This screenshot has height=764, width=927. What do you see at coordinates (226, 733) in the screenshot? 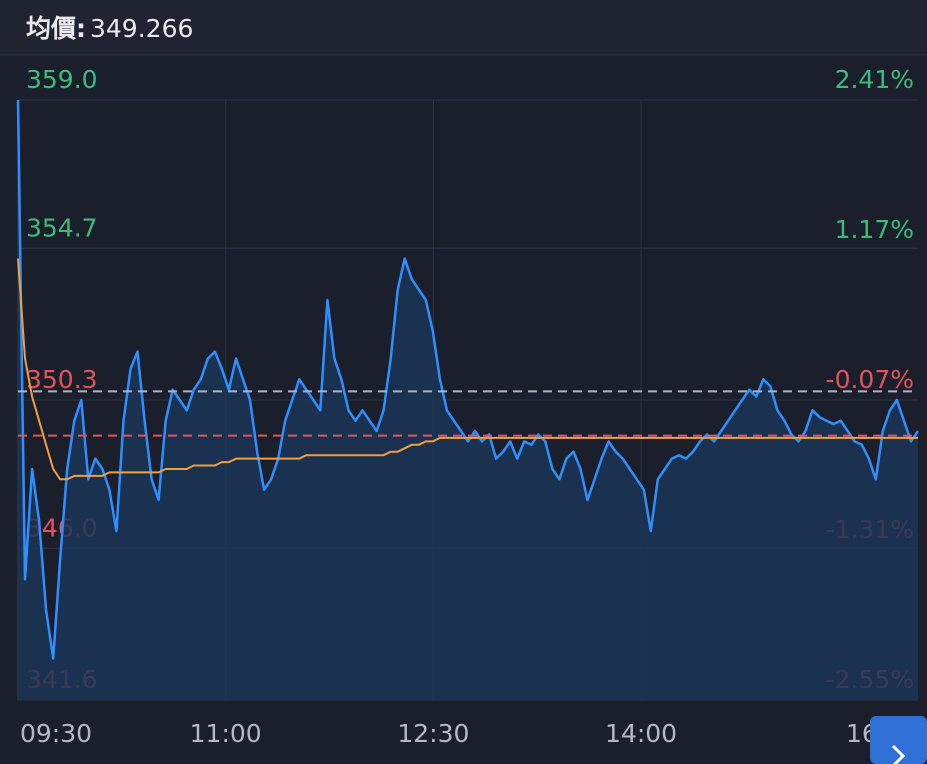
I see `x-tick-label: 11:00` at bounding box center [226, 733].